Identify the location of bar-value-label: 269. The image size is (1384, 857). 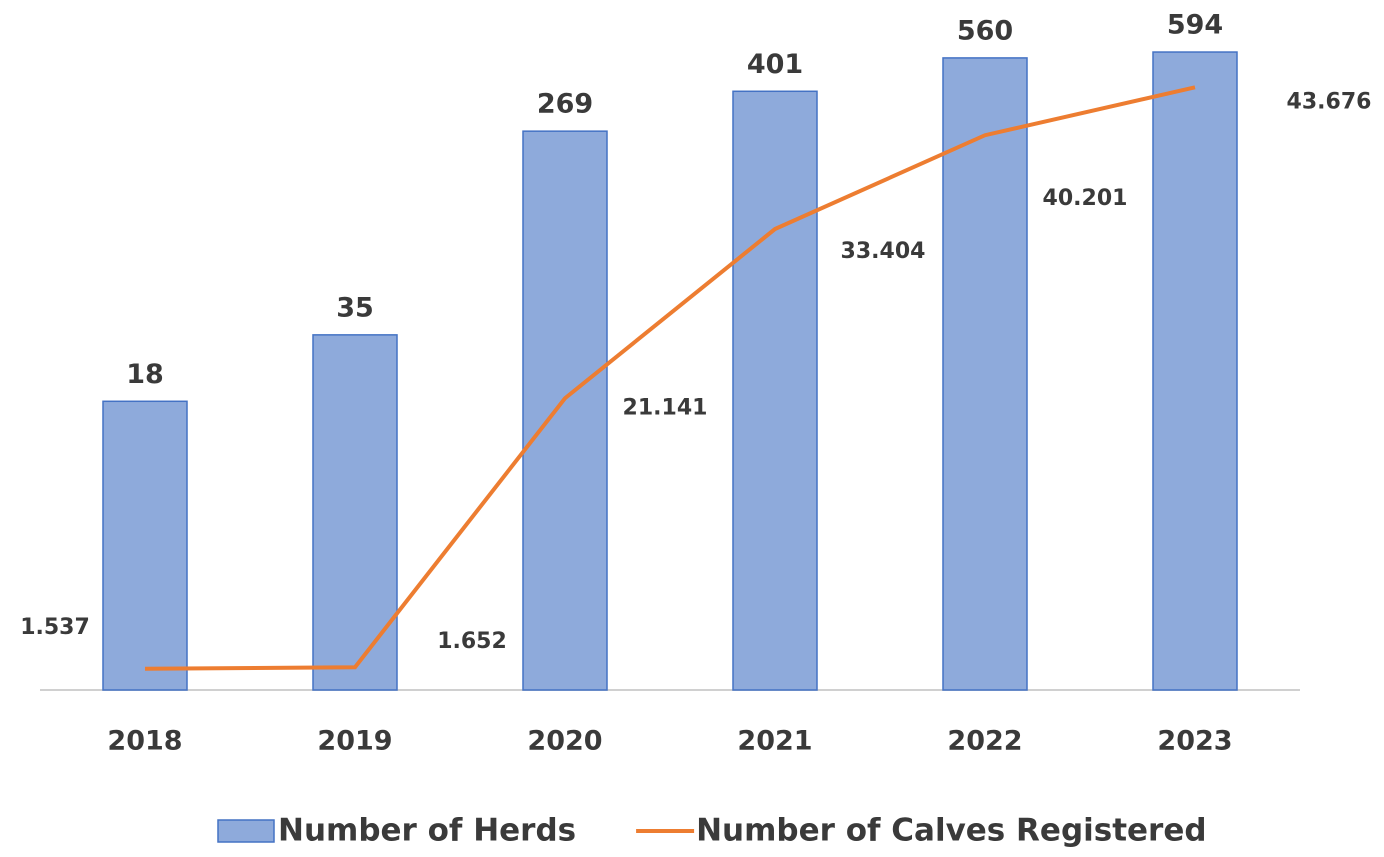
(565, 104).